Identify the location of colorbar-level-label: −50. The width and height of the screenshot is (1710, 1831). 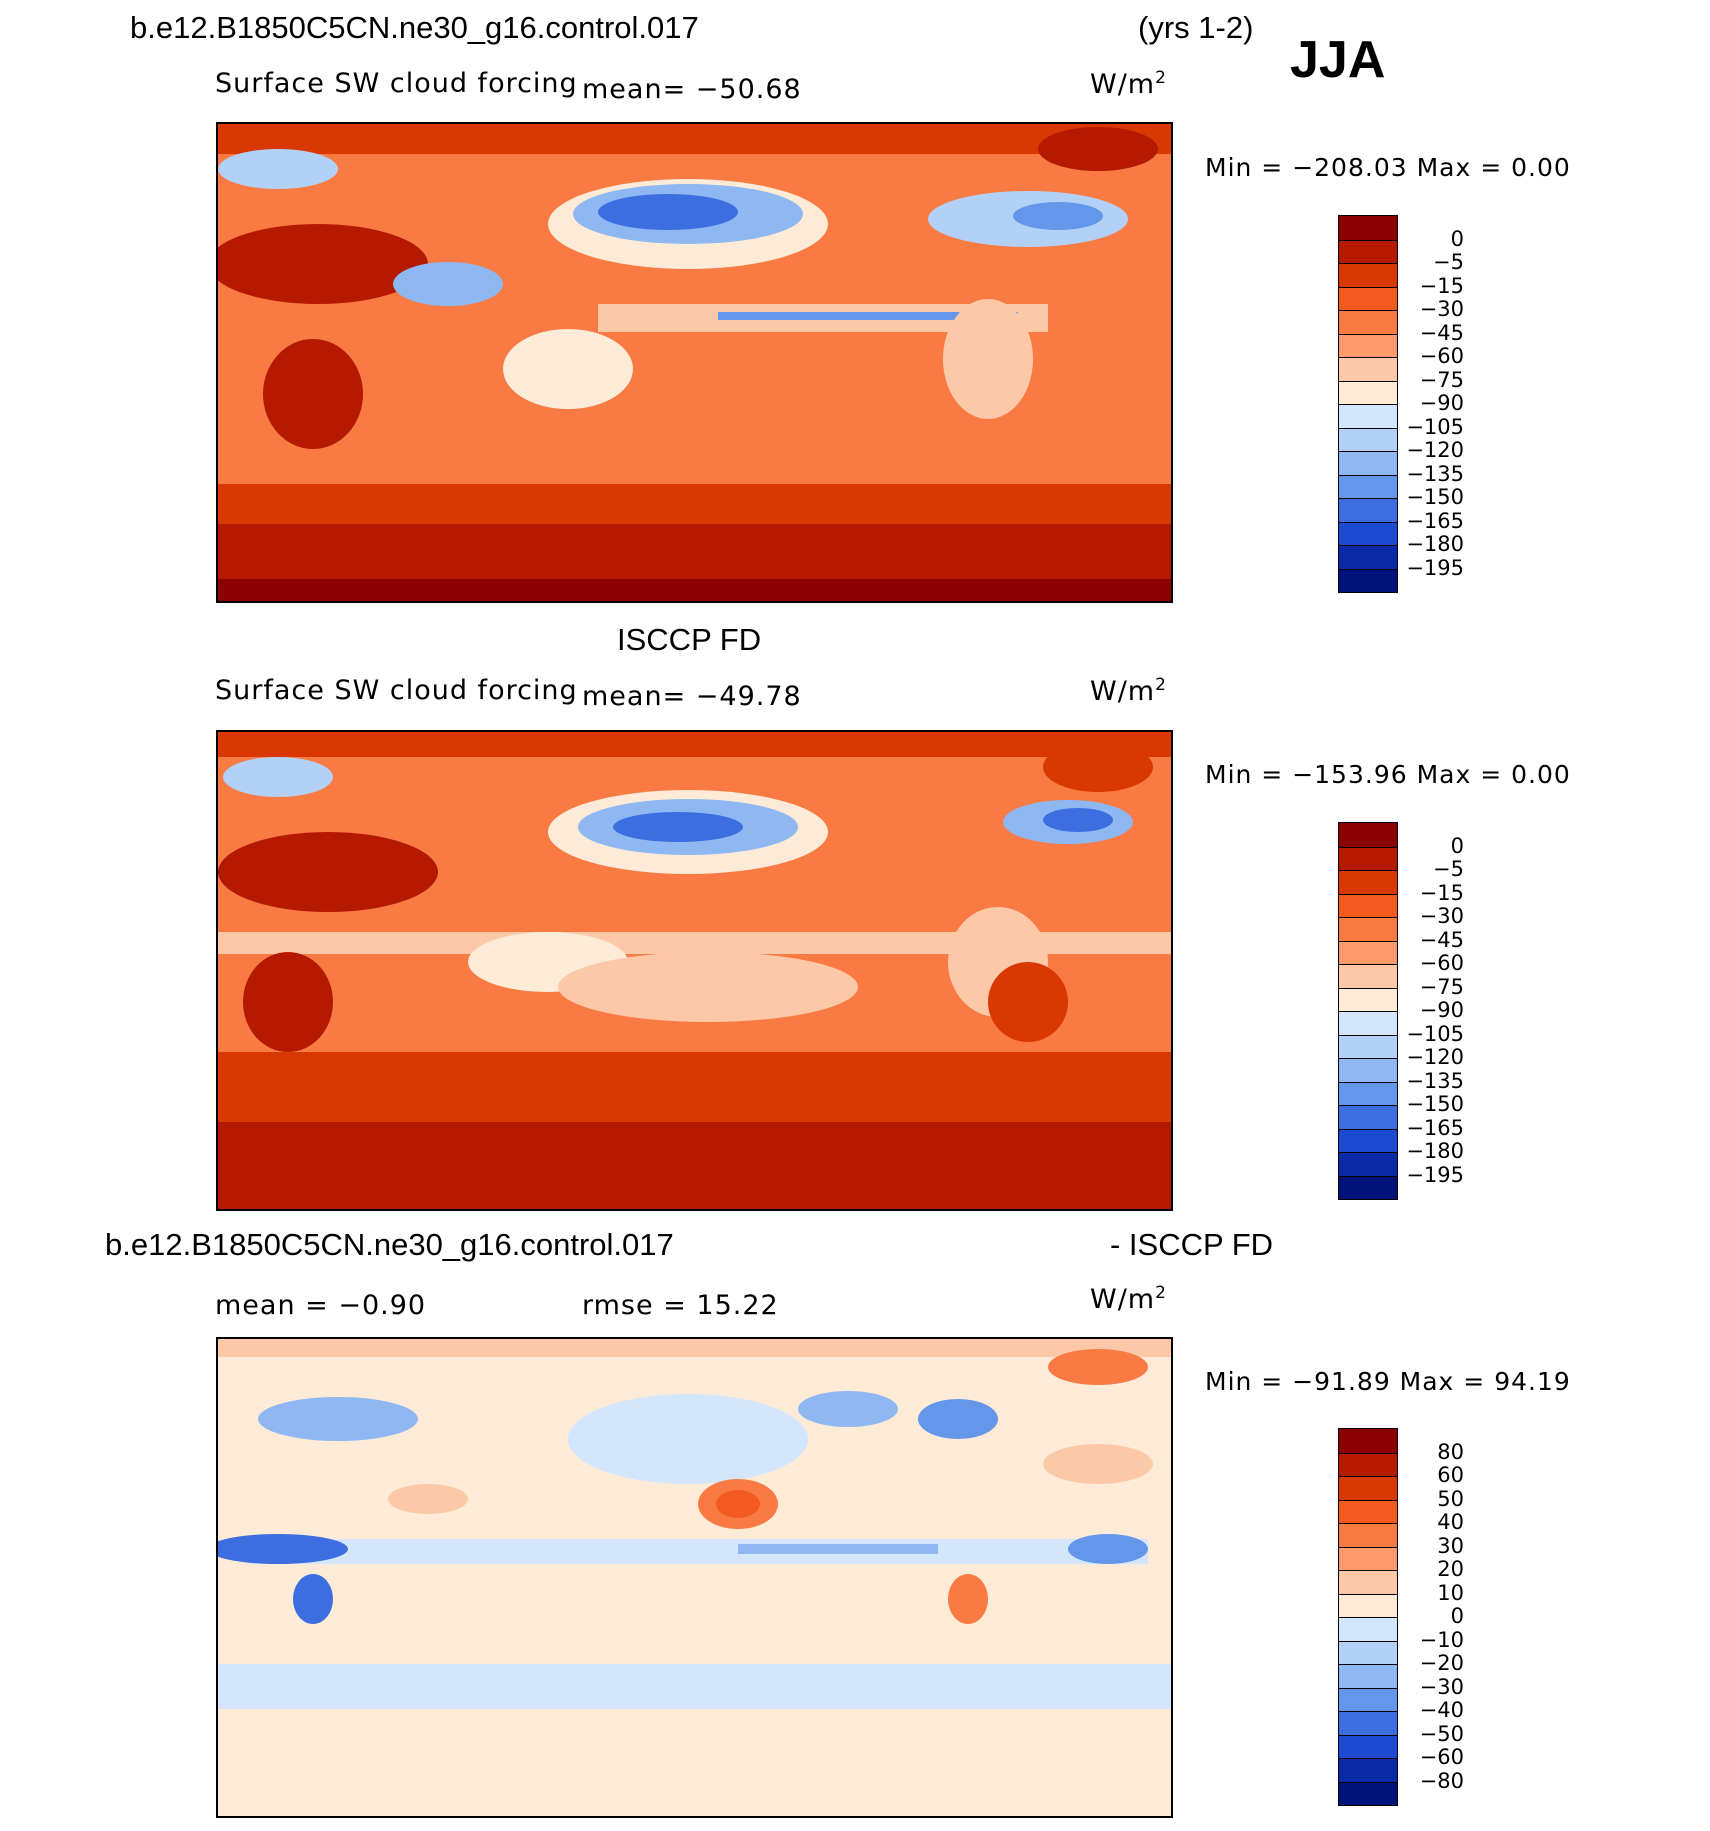
(1441, 1733).